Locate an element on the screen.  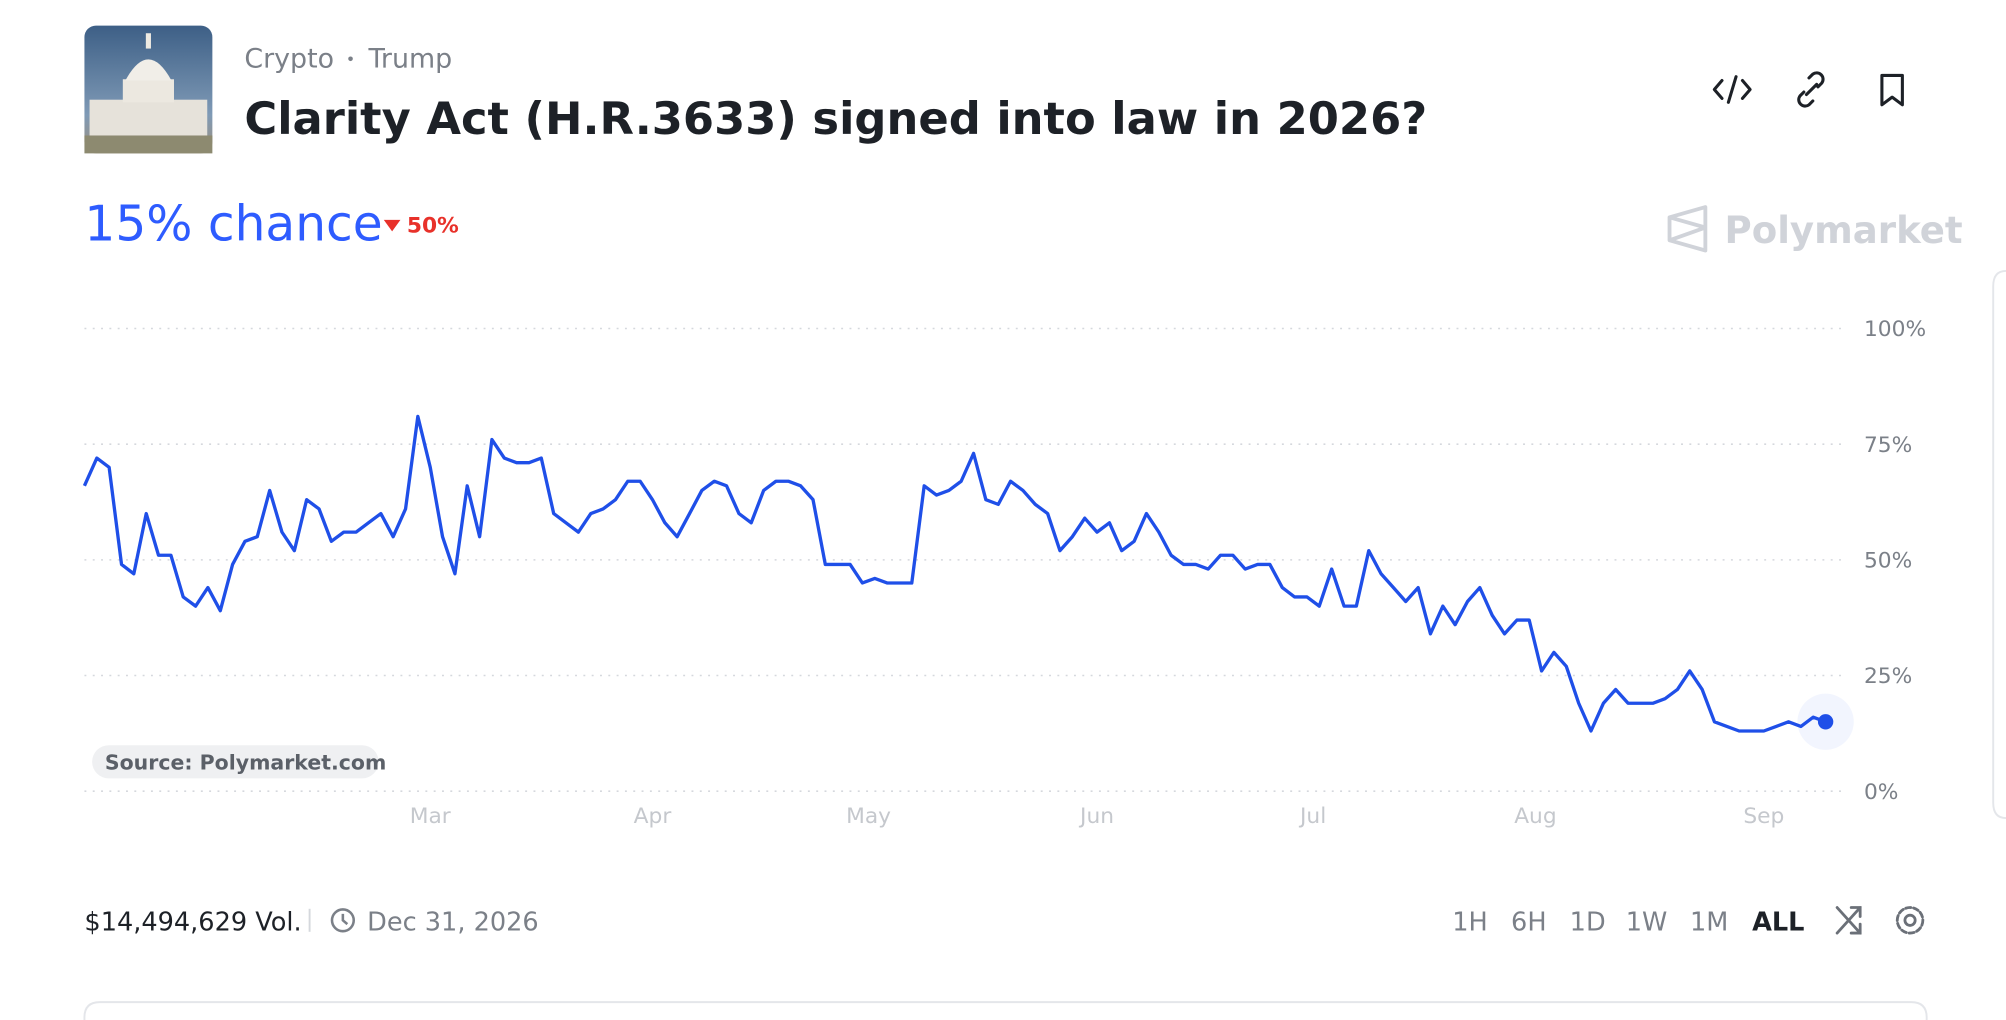
x-tick-label: Jul is located at coordinates (1312, 816).